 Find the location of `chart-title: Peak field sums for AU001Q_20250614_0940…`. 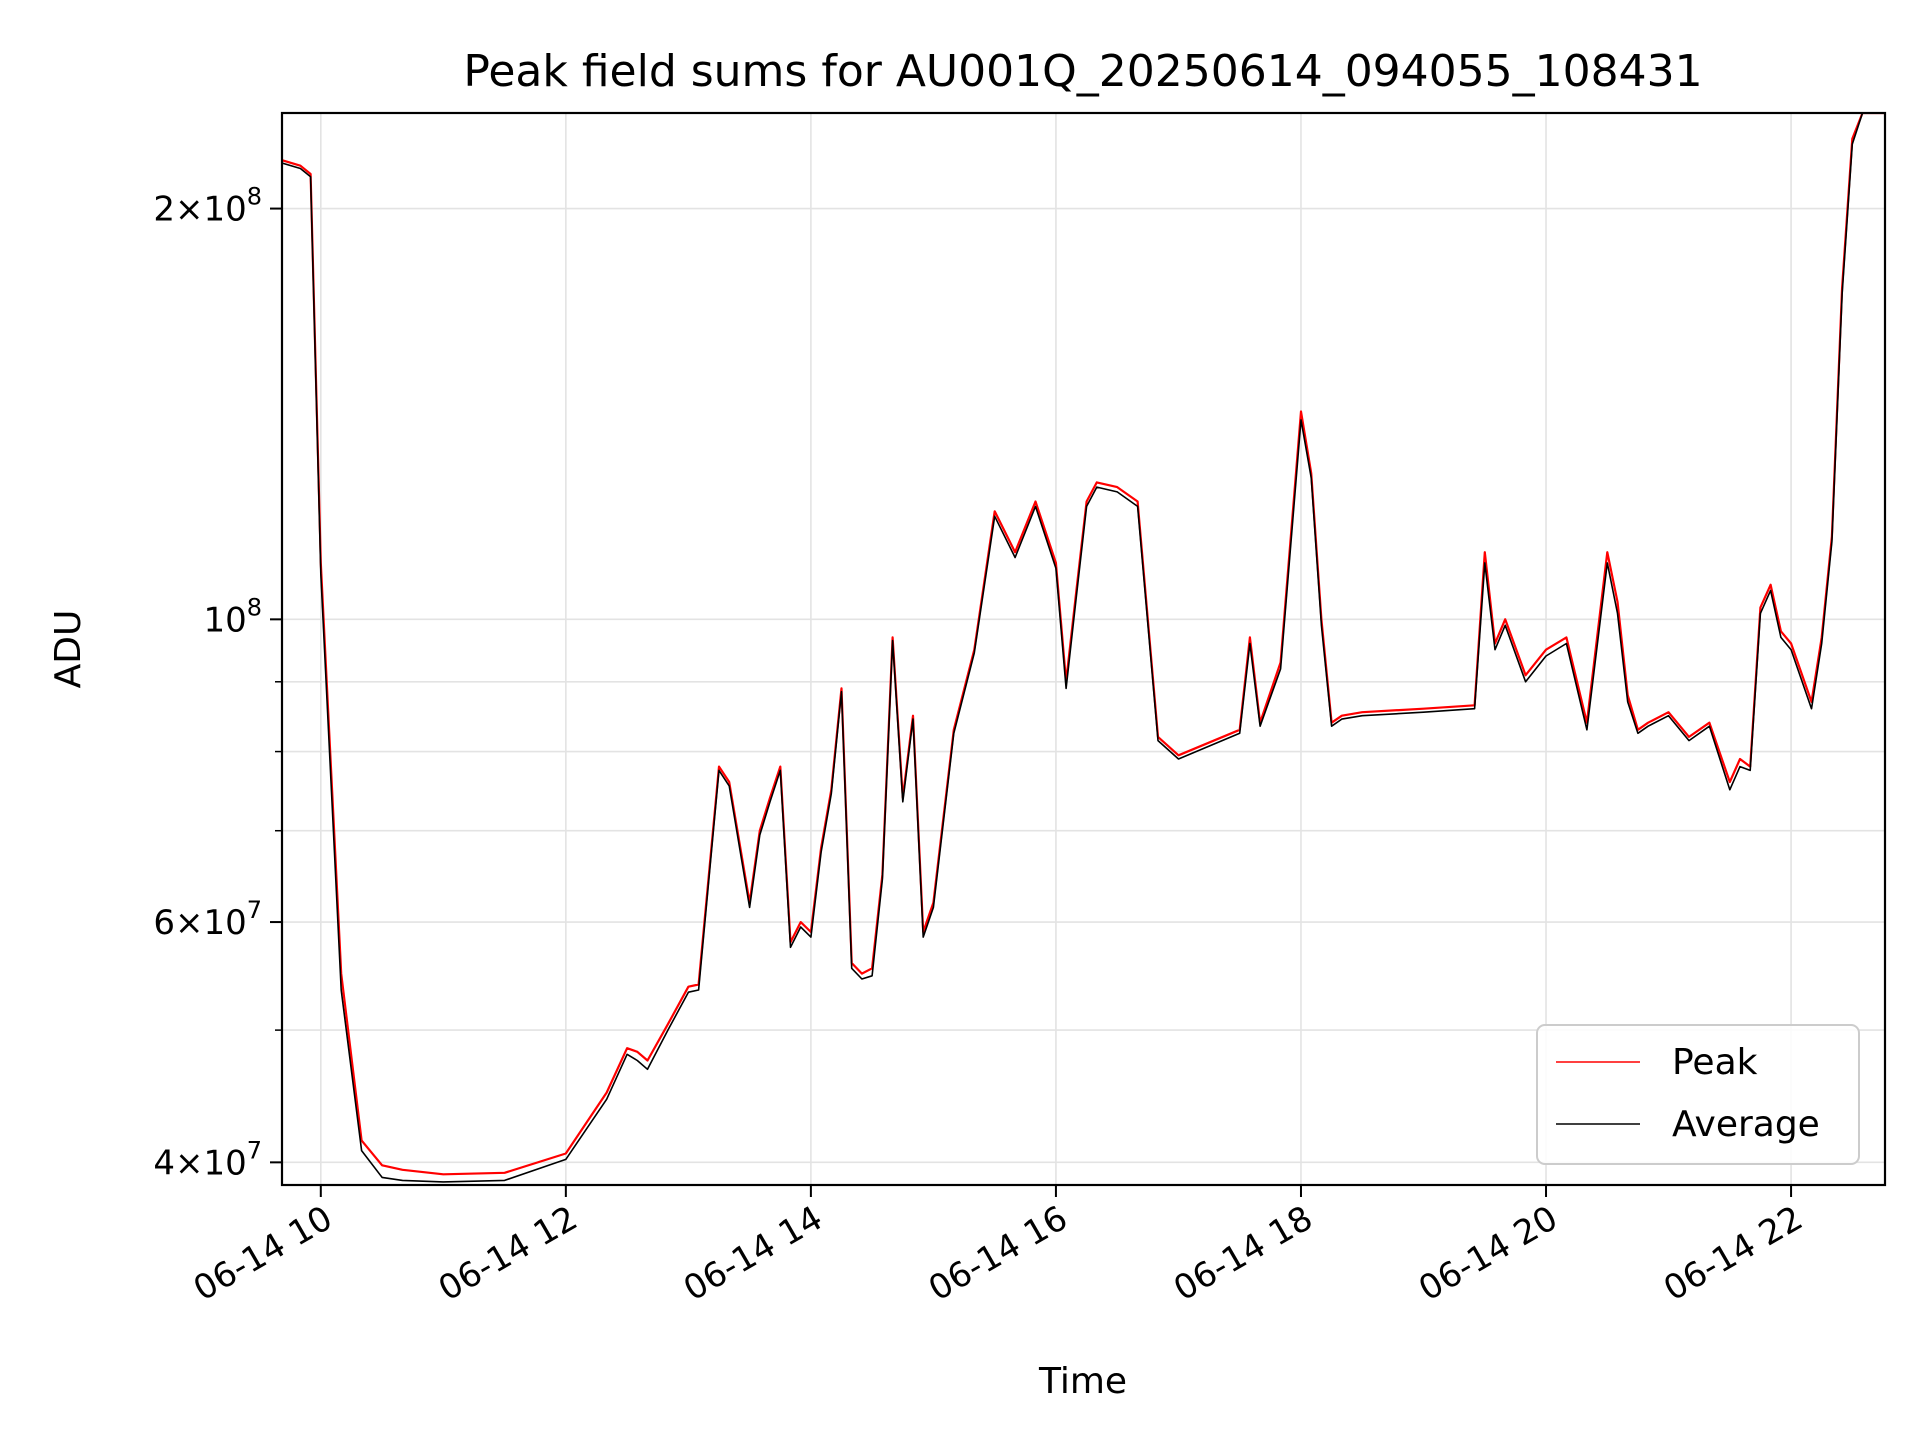

chart-title: Peak field sums for AU001Q_20250614_0940… is located at coordinates (1082, 71).